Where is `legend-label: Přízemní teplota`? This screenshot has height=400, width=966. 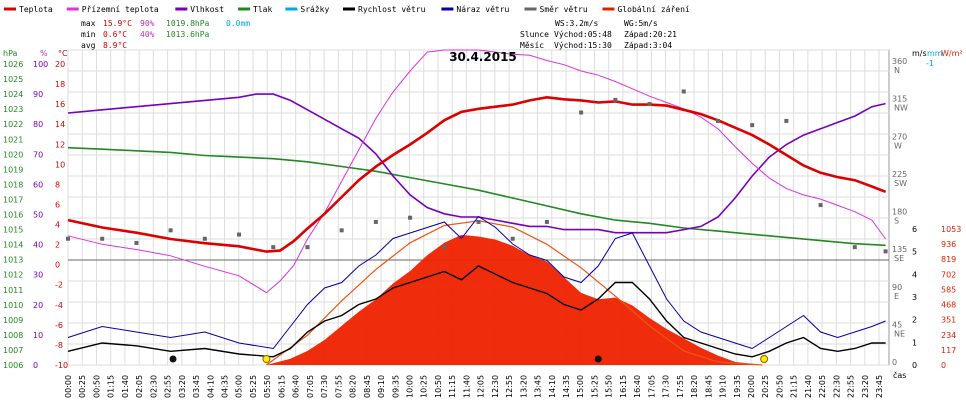
legend-label: Přízemní teplota is located at coordinates (120, 9).